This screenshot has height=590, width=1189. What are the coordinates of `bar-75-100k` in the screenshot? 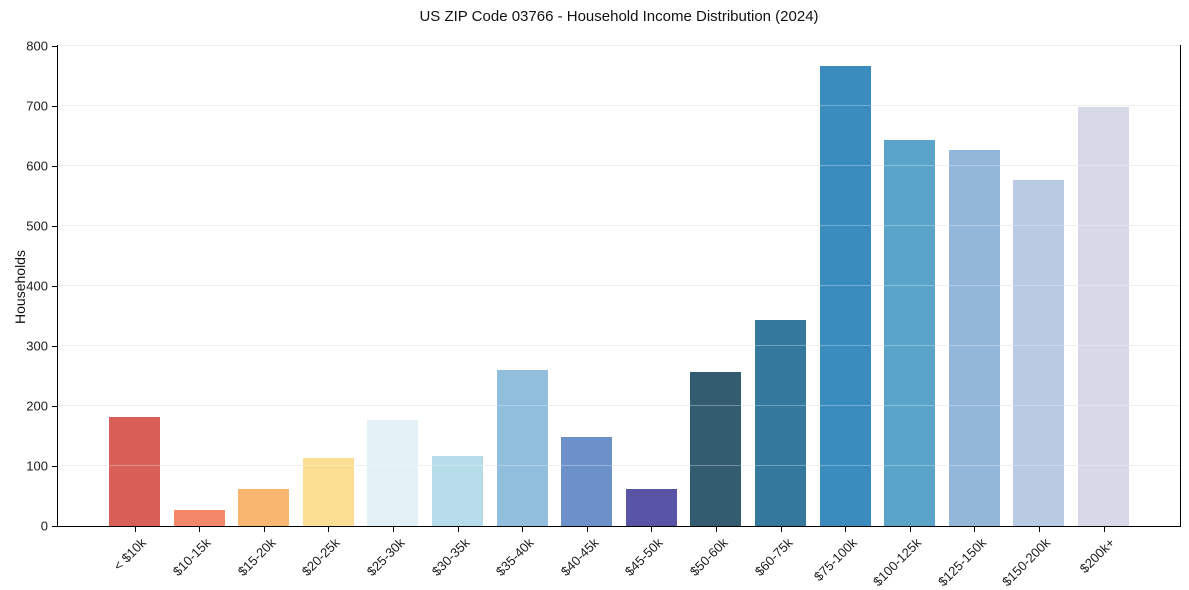 It's located at (845, 296).